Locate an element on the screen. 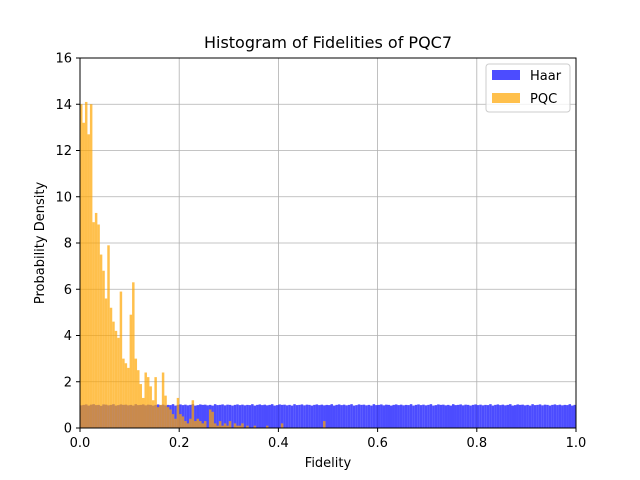 Image resolution: width=640 pixels, height=480 pixels. y-tick-label: 14 is located at coordinates (63, 105).